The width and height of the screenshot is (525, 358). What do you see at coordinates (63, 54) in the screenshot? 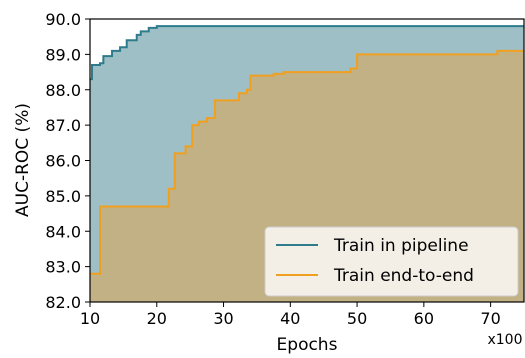
I see `y-tick-label: 89.0` at bounding box center [63, 54].